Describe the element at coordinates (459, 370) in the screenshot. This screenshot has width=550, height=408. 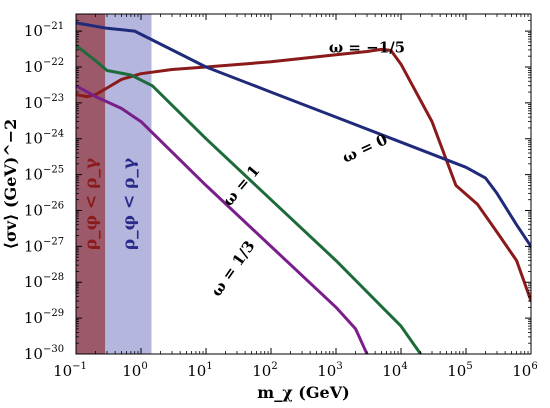
I see `x-tick-label: 10⁵` at that location.